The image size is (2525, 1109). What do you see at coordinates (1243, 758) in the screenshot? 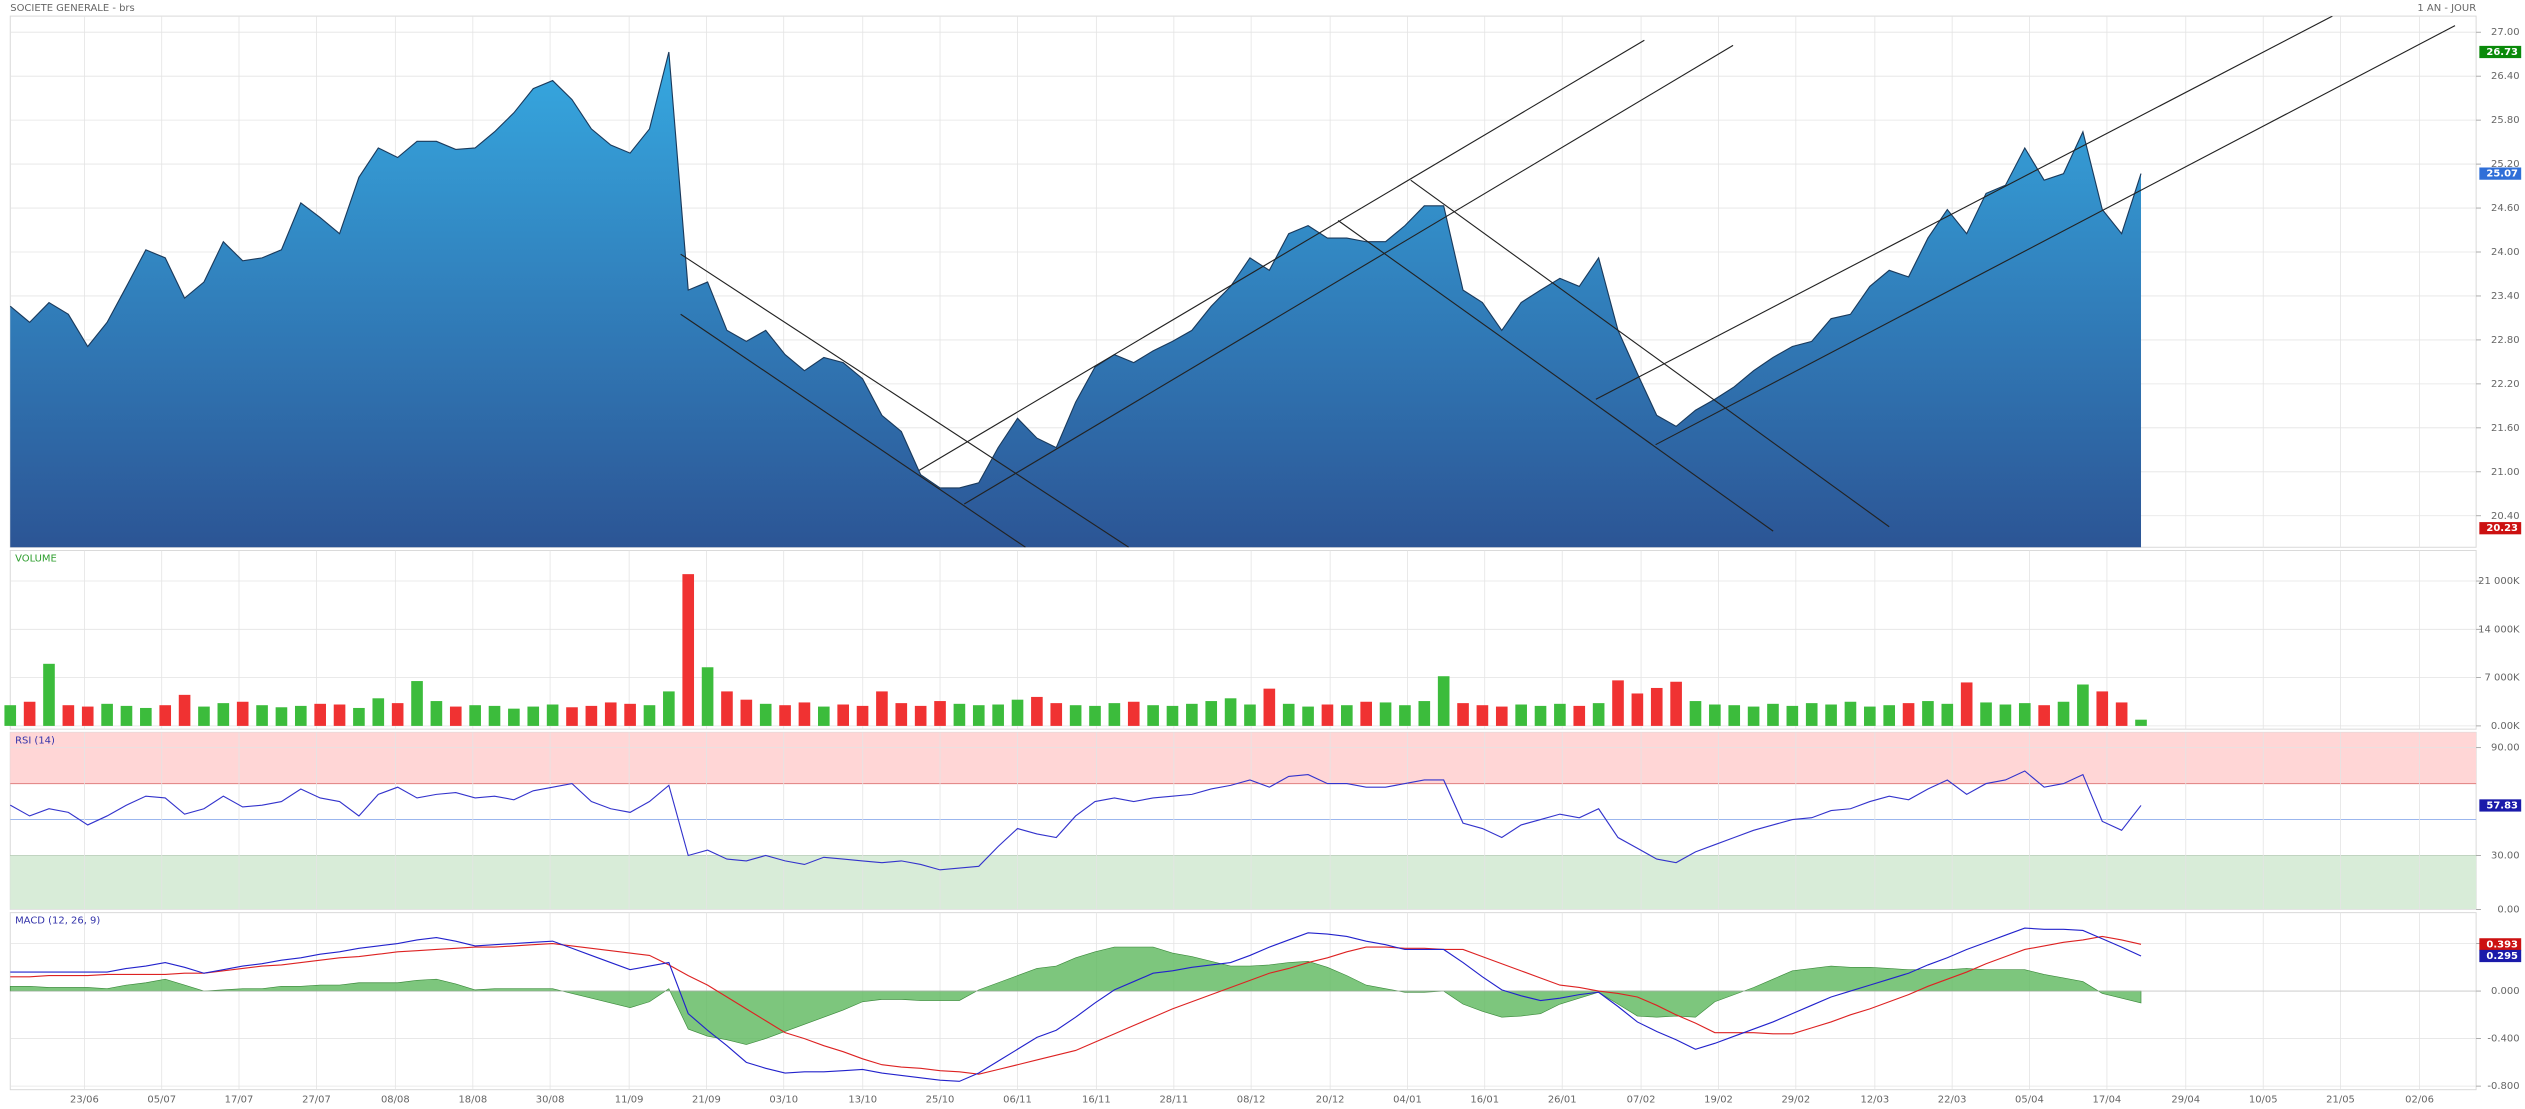
I see `overbought-zone` at bounding box center [1243, 758].